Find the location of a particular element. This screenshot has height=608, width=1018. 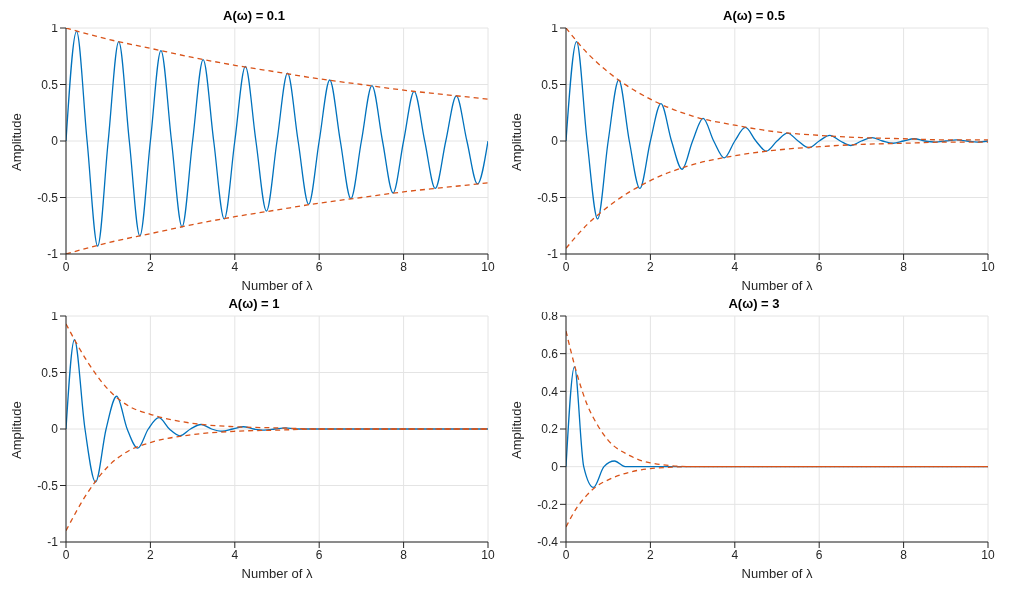

y-tick-label: -0.4 is located at coordinates (548, 542).